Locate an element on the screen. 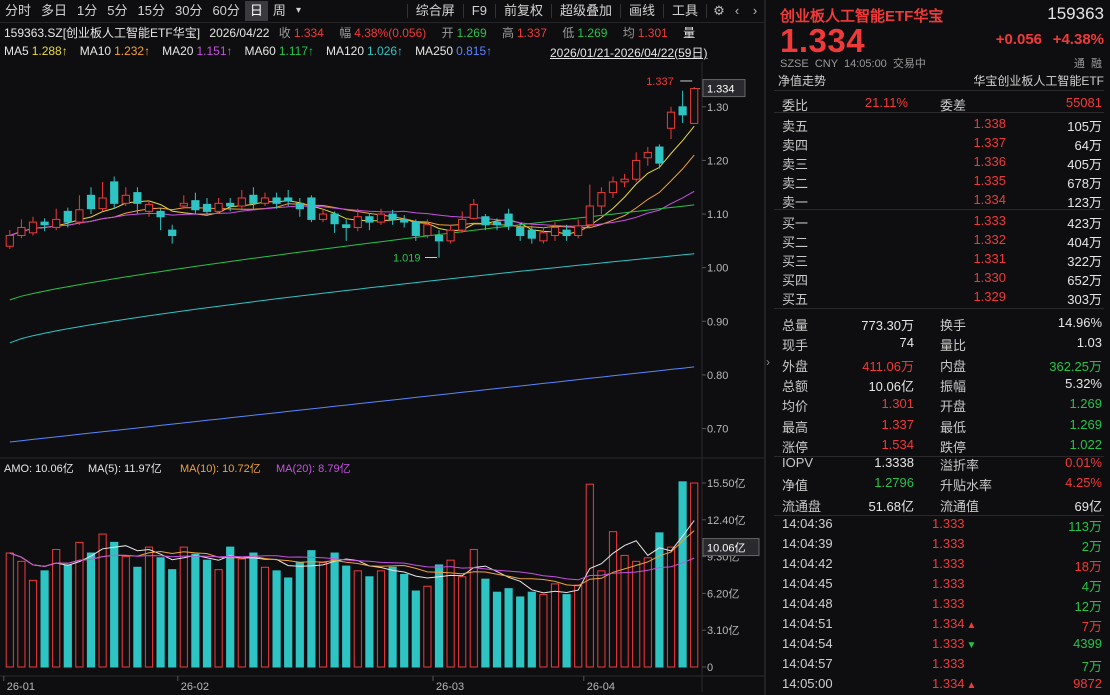 The width and height of the screenshot is (1110, 695). stats-row: 总额 10.06亿 振幅 5.32% is located at coordinates (936, 383).